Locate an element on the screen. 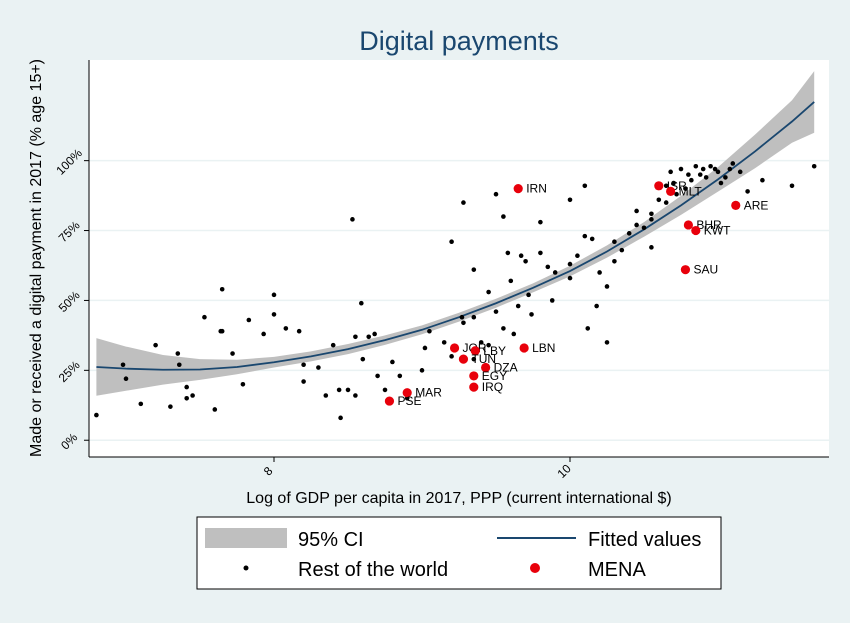 This screenshot has width=850, height=623. mena-point-label: TUN is located at coordinates (483, 359).